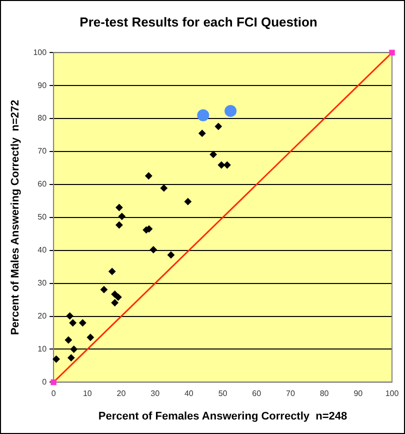  I want to click on y-tick-label: 80, so click(43, 118).